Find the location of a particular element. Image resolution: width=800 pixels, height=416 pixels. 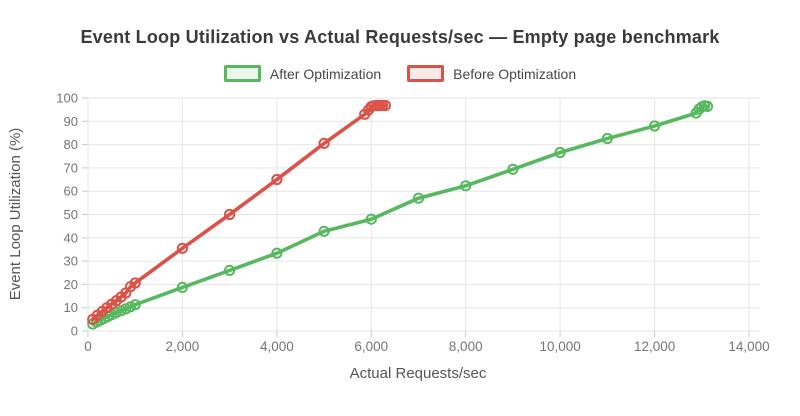

y-tick-label: 20 is located at coordinates (71, 284).